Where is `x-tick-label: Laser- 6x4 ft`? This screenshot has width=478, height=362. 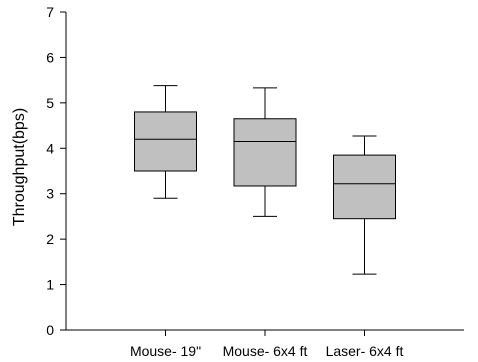
x-tick-label: Laser- 6x4 ft is located at coordinates (365, 351).